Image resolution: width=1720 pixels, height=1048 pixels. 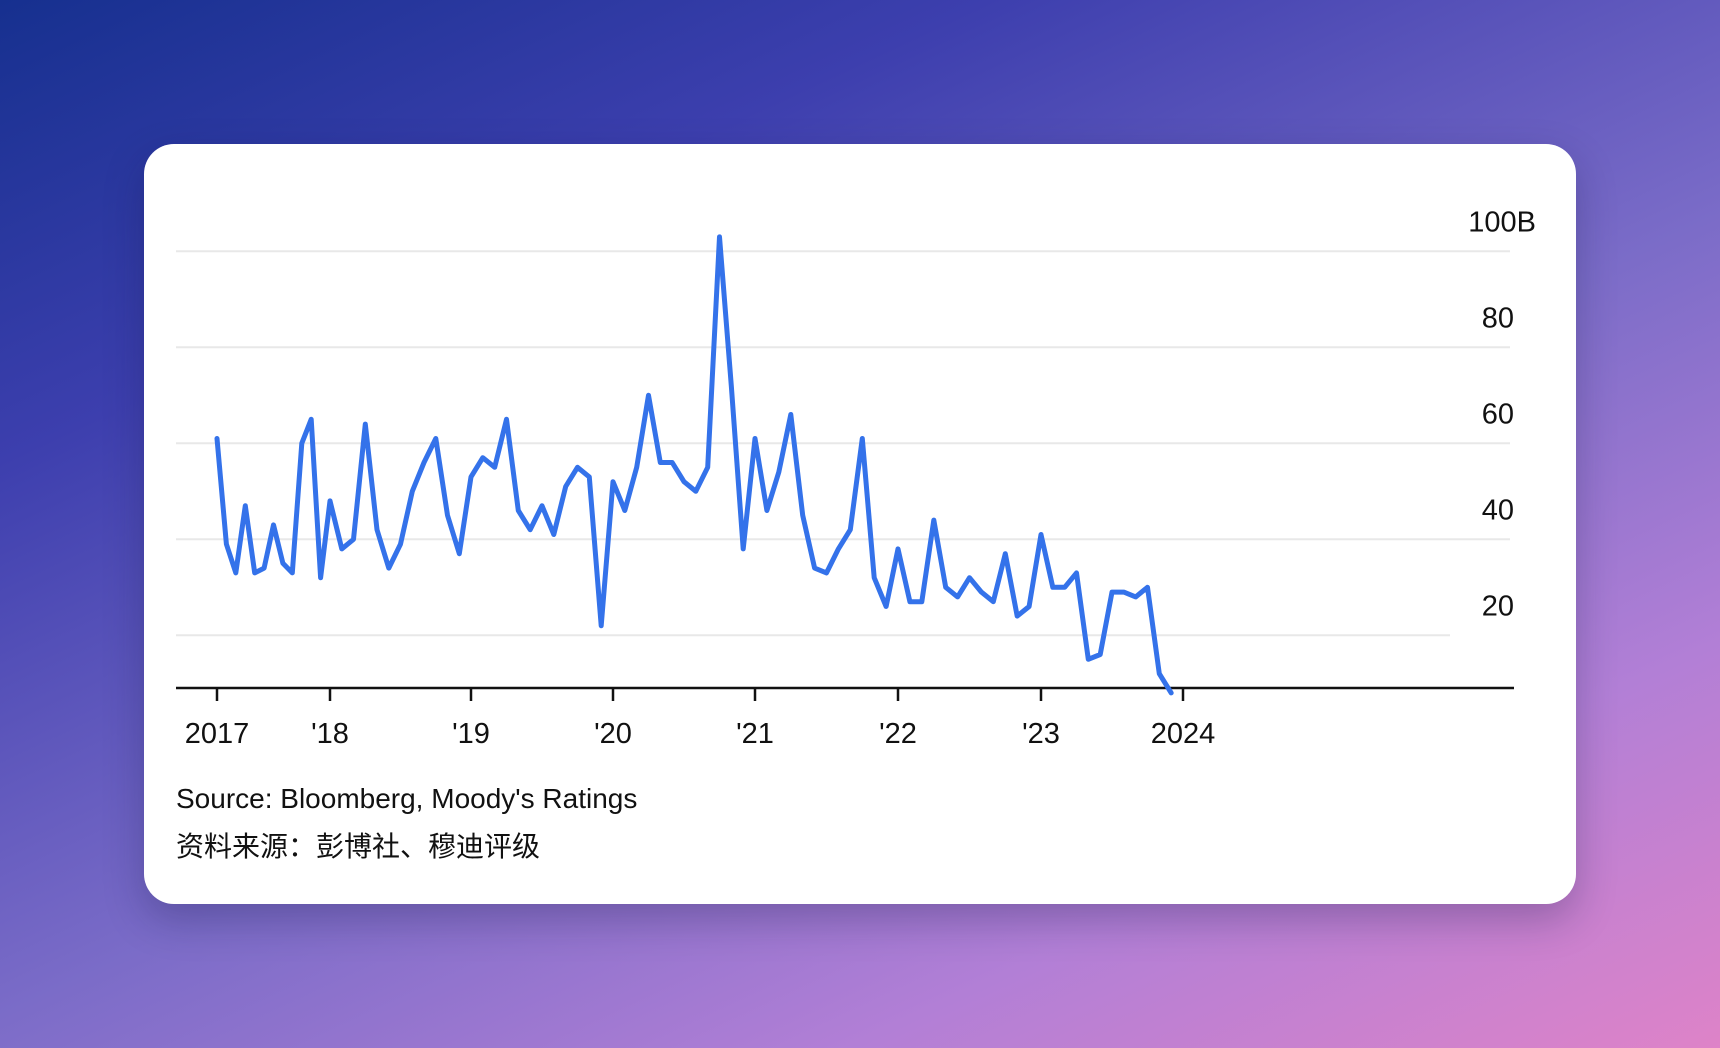 I want to click on source-note-chinese: 资料来源：彭博社、穆迪评级, so click(x=358, y=846).